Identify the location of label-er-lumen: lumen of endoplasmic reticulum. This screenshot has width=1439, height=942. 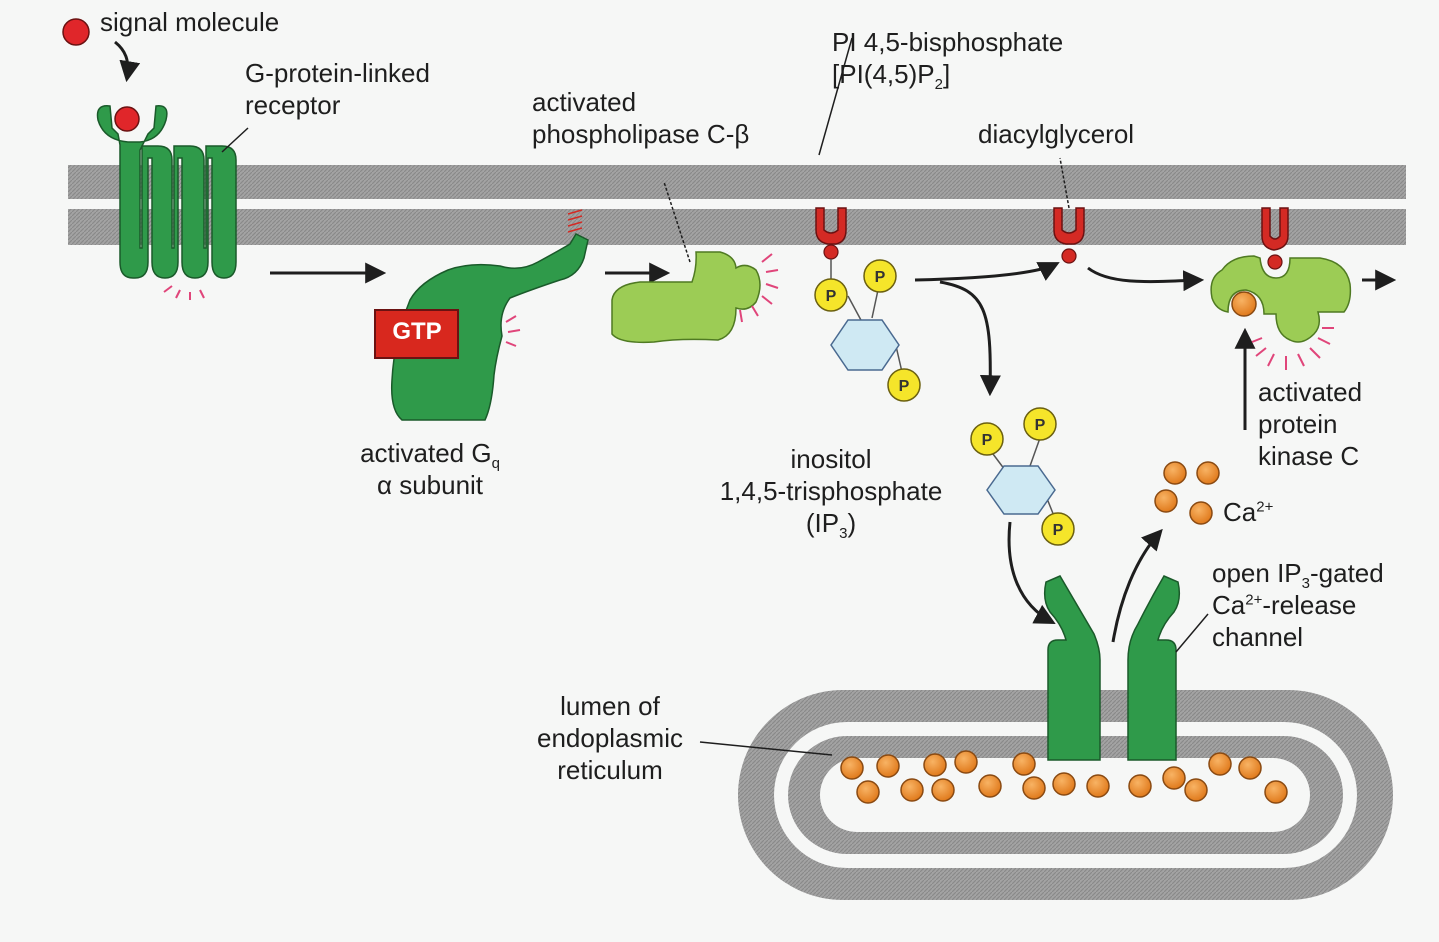
(610, 738).